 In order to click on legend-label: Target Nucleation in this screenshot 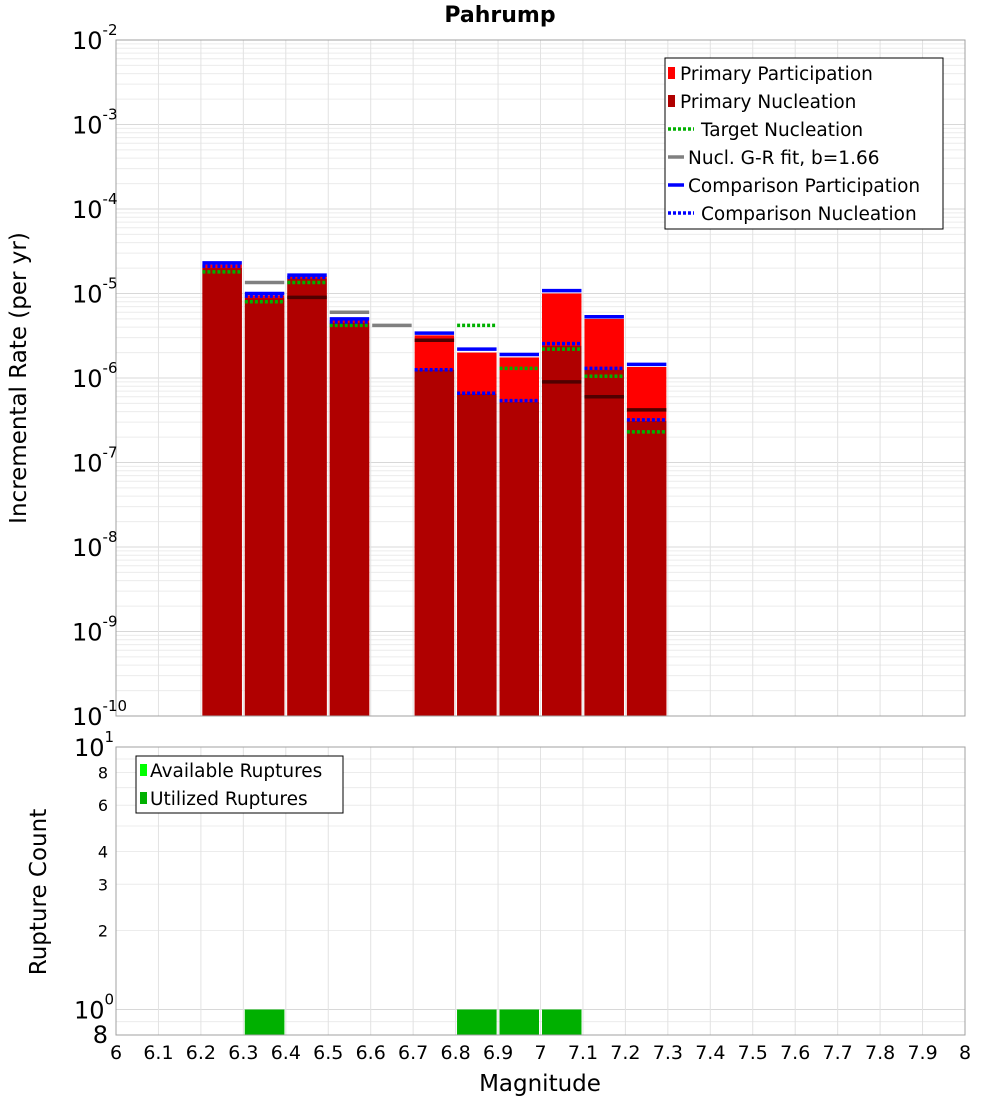, I will do `click(781, 130)`.